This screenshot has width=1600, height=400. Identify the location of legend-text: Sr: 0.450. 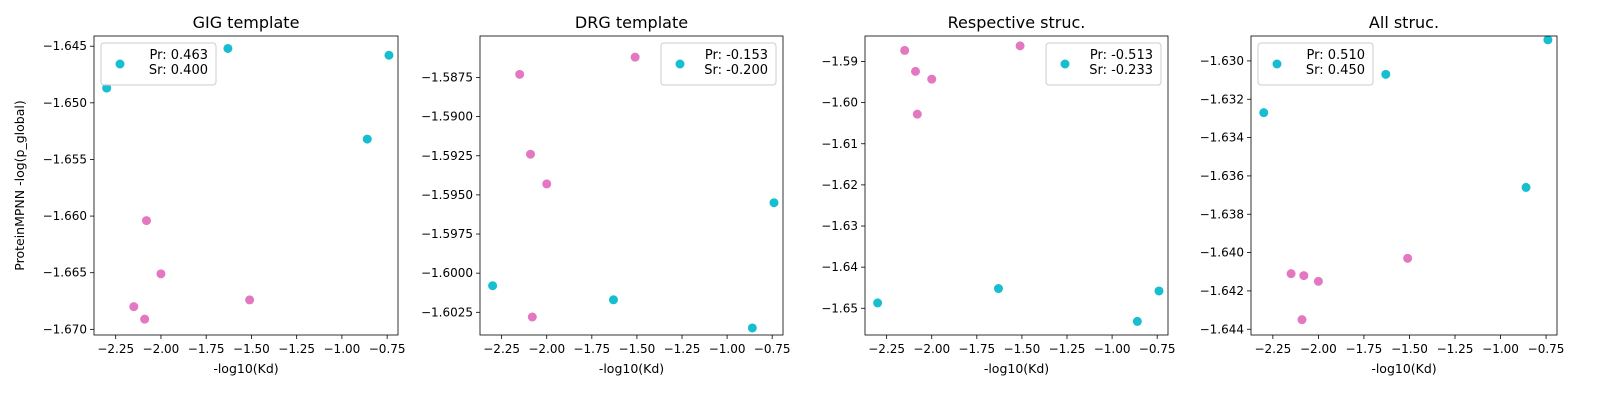
(1335, 70).